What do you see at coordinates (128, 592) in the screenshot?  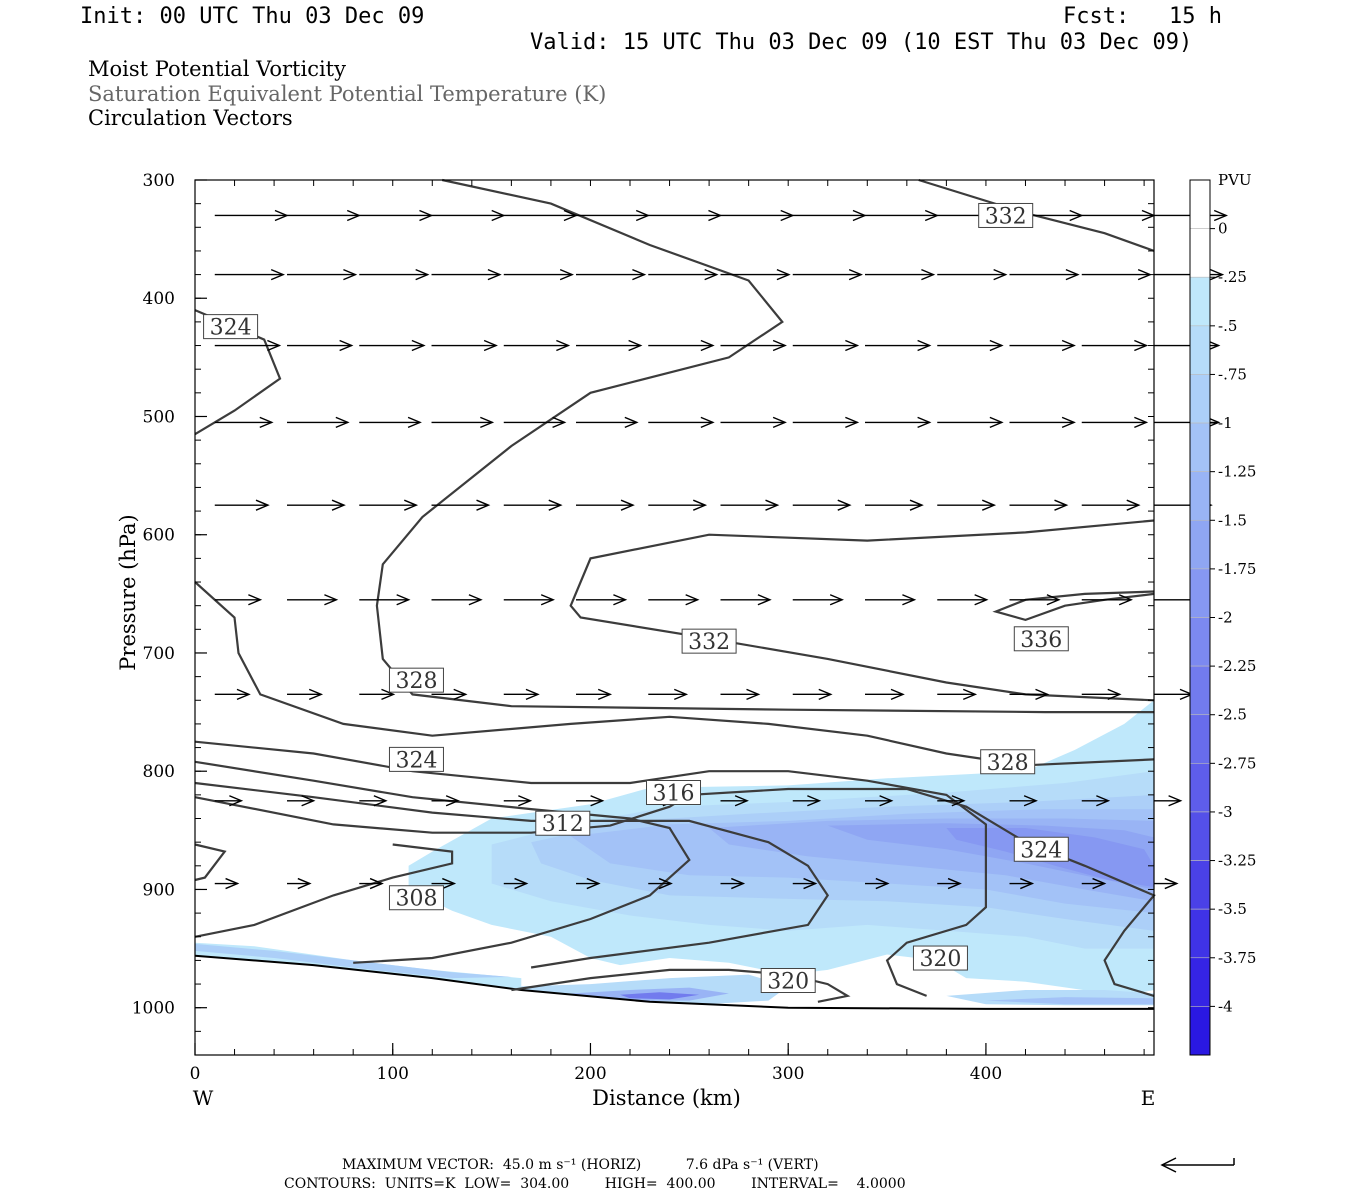 I see `y-axis-label: Pressure (hPa)` at bounding box center [128, 592].